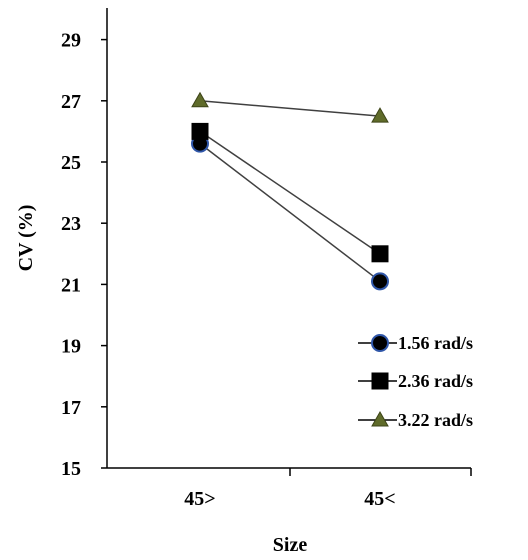  I want to click on x-ticks: 45> 45<, so click(328, 489).